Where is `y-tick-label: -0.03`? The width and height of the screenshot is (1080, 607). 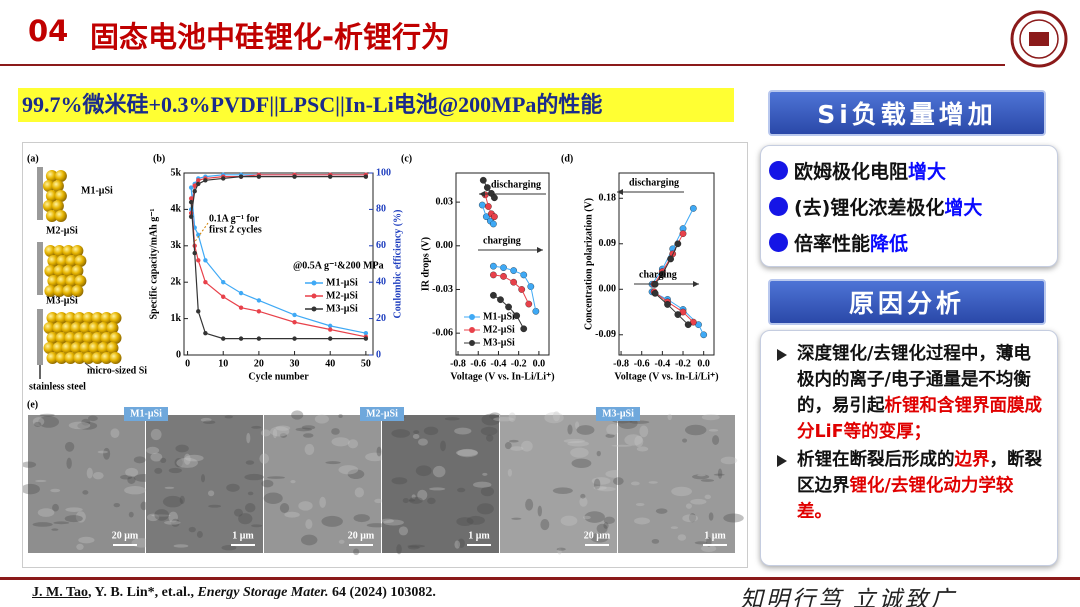 y-tick-label: -0.03 is located at coordinates (442, 289).